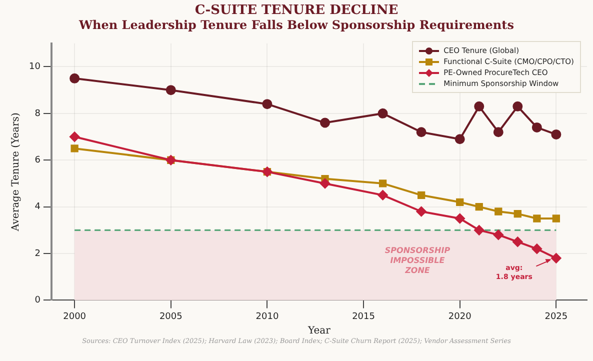 This screenshot has width=593, height=361. What do you see at coordinates (16, 172) in the screenshot?
I see `y-axis-title: Average Tenure (Years)` at bounding box center [16, 172].